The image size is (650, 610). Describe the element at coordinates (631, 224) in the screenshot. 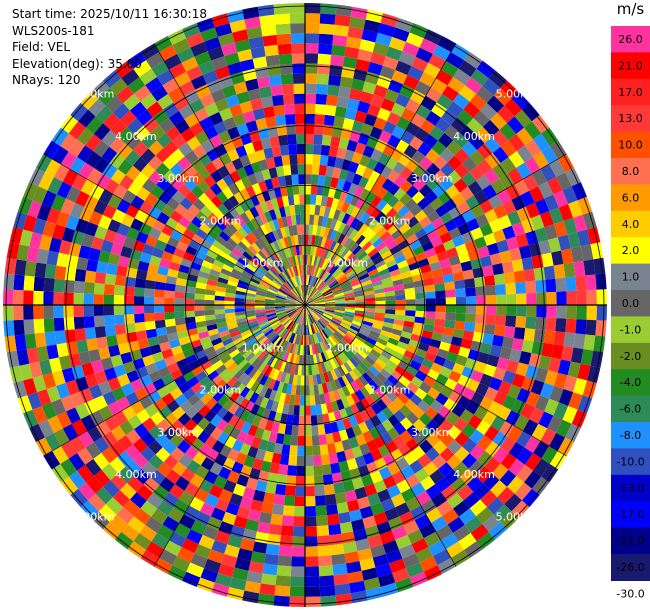

I see `colorbar-tick-label: 4.0` at that location.